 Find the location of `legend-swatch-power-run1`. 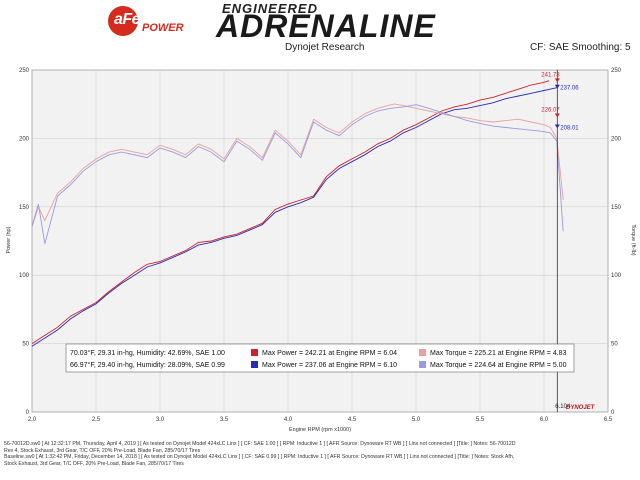

legend-swatch-power-run1 is located at coordinates (254, 352).